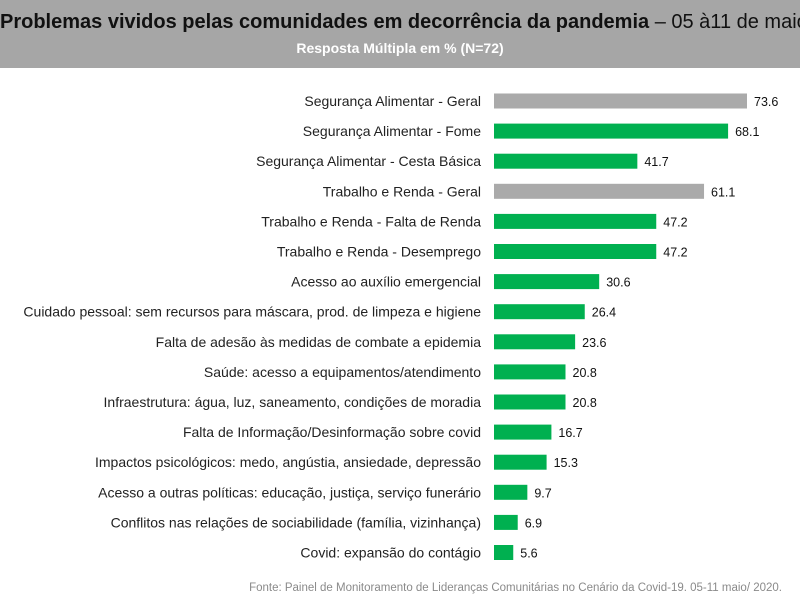  What do you see at coordinates (618, 283) in the screenshot?
I see `value-label: 30.6` at bounding box center [618, 283].